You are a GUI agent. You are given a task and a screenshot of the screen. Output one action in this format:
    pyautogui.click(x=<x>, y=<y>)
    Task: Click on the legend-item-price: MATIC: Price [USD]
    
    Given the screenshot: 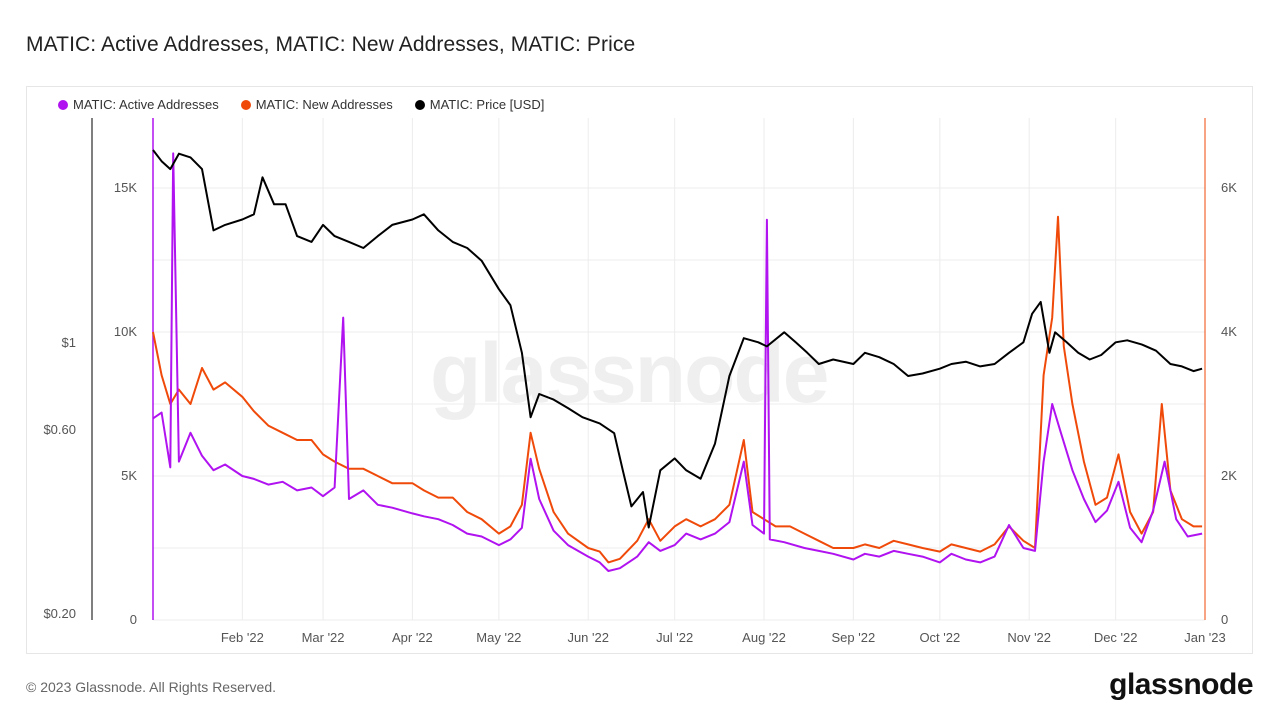 What is the action you would take?
    pyautogui.click(x=479, y=104)
    